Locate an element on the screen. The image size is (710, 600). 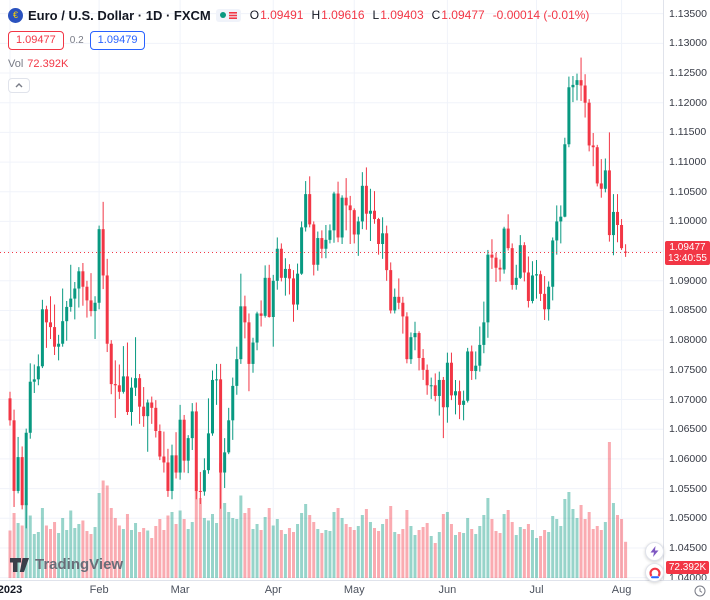
price-tick-label: 1.09000 is located at coordinates (688, 280).